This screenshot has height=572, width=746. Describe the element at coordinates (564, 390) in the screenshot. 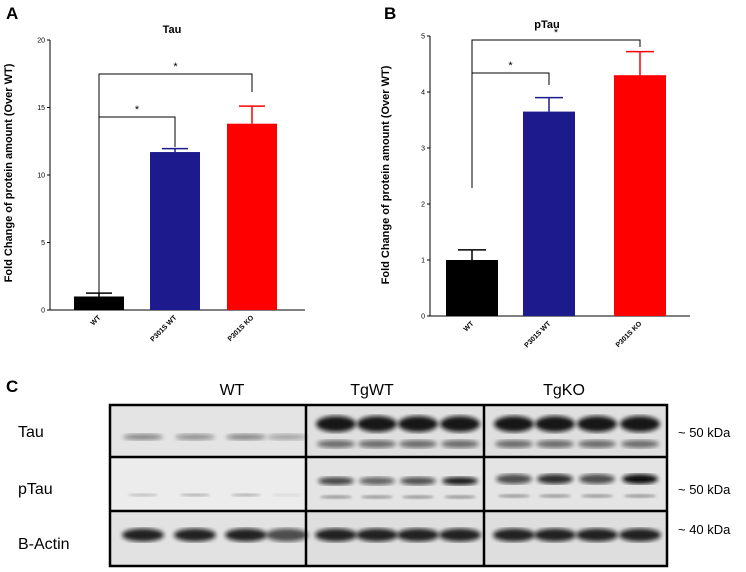

I see `group-label-tgko: TgKO` at that location.